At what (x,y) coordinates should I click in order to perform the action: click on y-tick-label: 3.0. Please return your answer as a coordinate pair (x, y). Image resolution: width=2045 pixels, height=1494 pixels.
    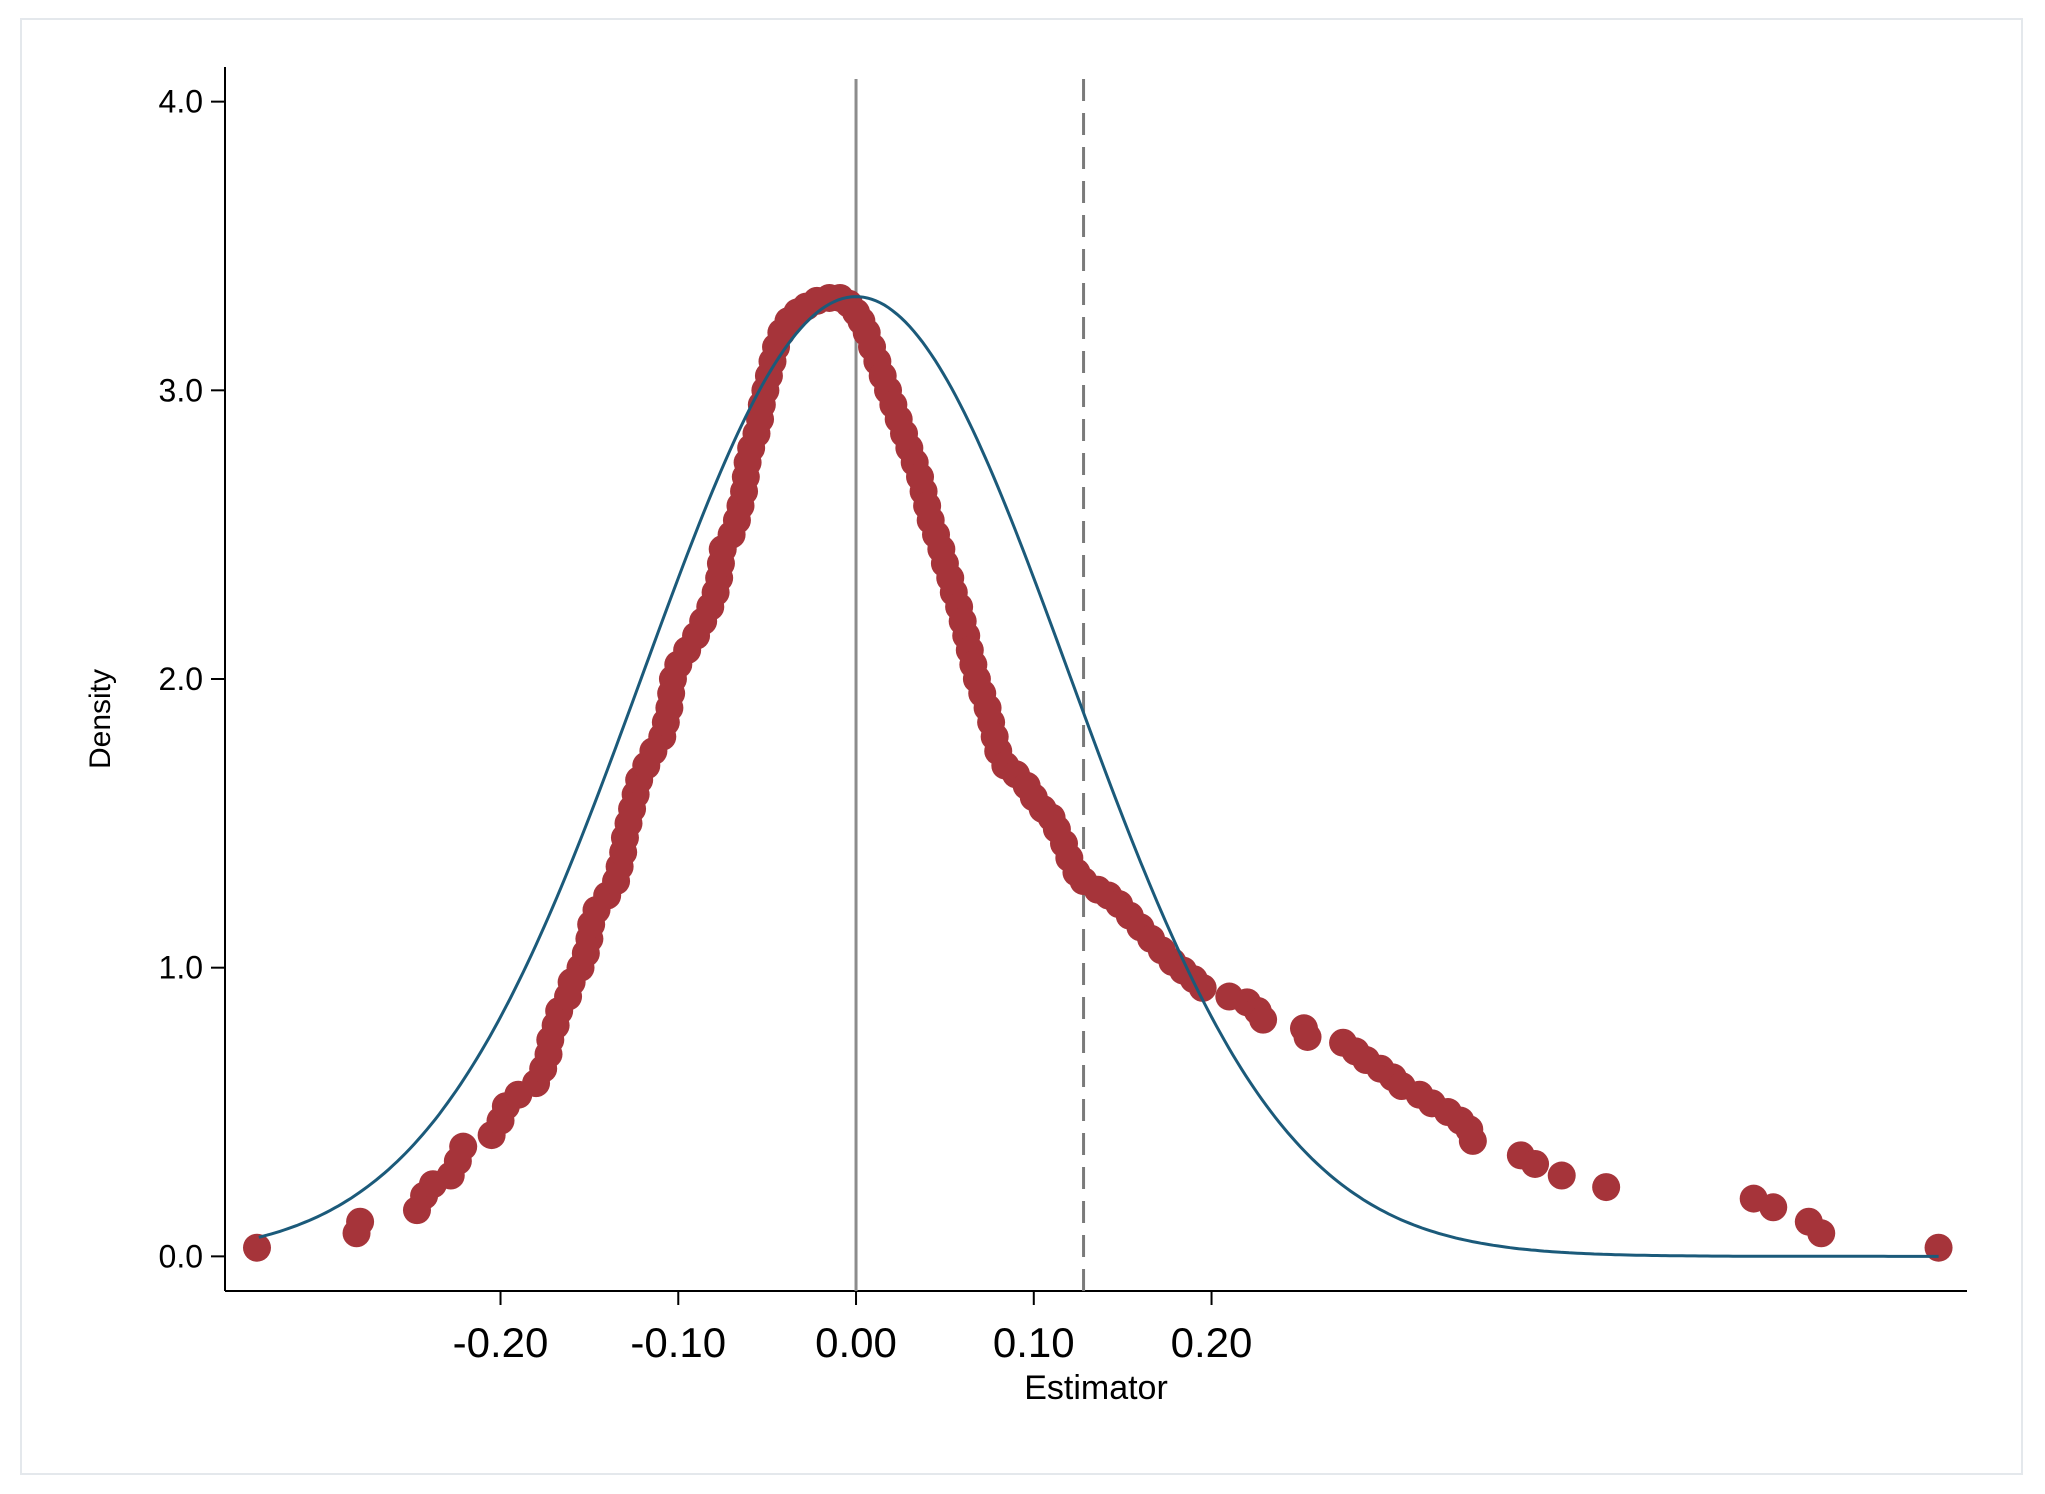
    Looking at the image, I should click on (181, 390).